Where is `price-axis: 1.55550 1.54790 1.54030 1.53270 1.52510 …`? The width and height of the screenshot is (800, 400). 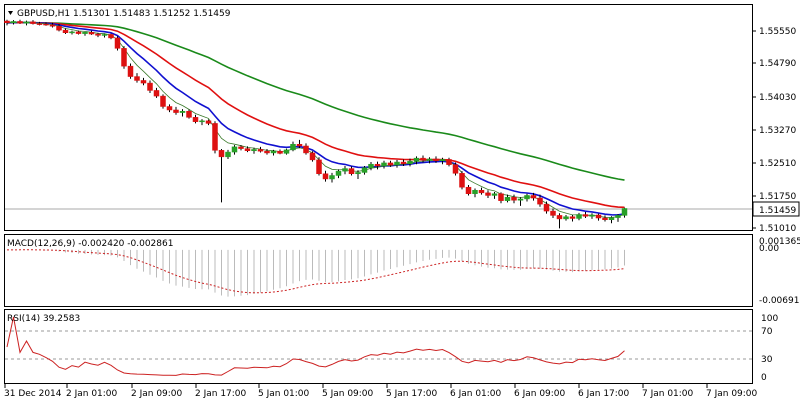
price-axis: 1.55550 1.54790 1.54030 1.53270 1.52510 … is located at coordinates (774, 130).